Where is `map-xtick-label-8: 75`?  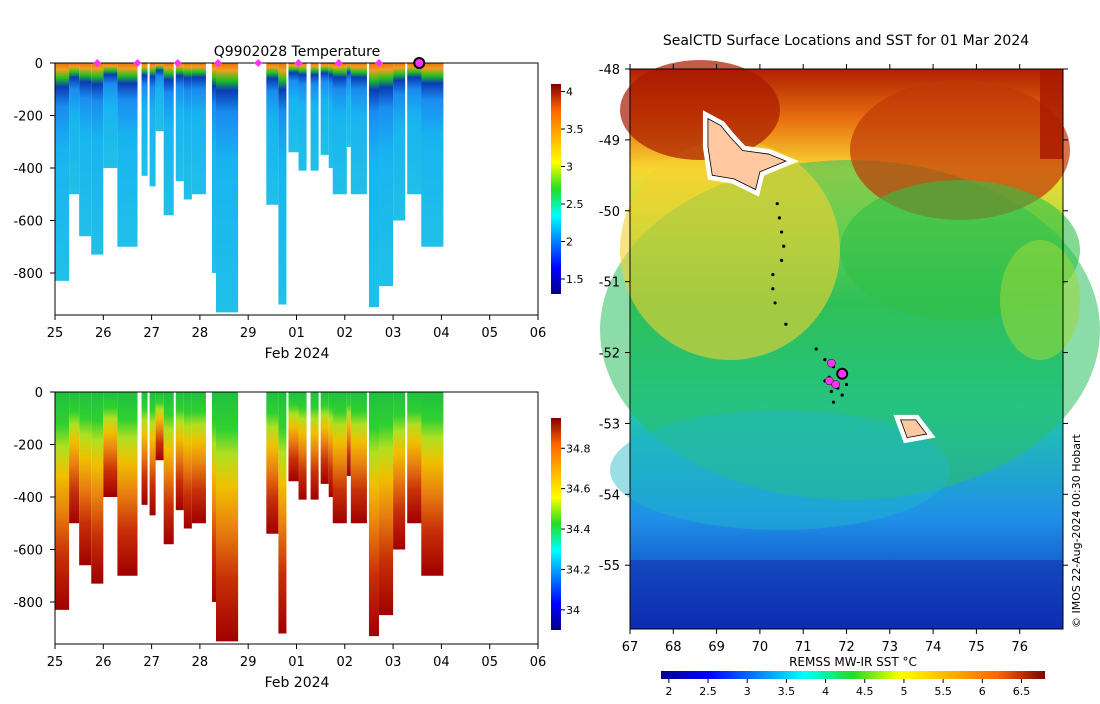
map-xtick-label-8: 75 is located at coordinates (976, 647).